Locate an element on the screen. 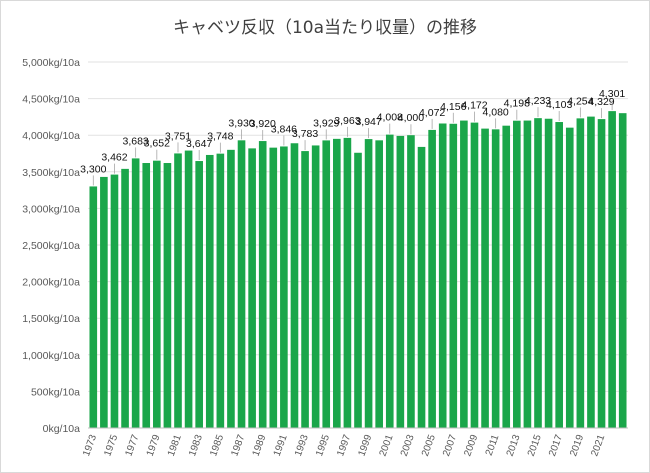 Image resolution: width=650 pixels, height=473 pixels. bar-2016 is located at coordinates (548, 273).